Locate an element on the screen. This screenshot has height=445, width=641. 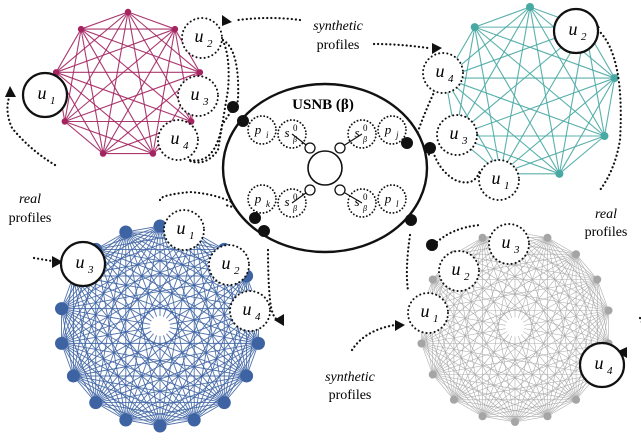
user-subscript: 4 is located at coordinates (451, 79).